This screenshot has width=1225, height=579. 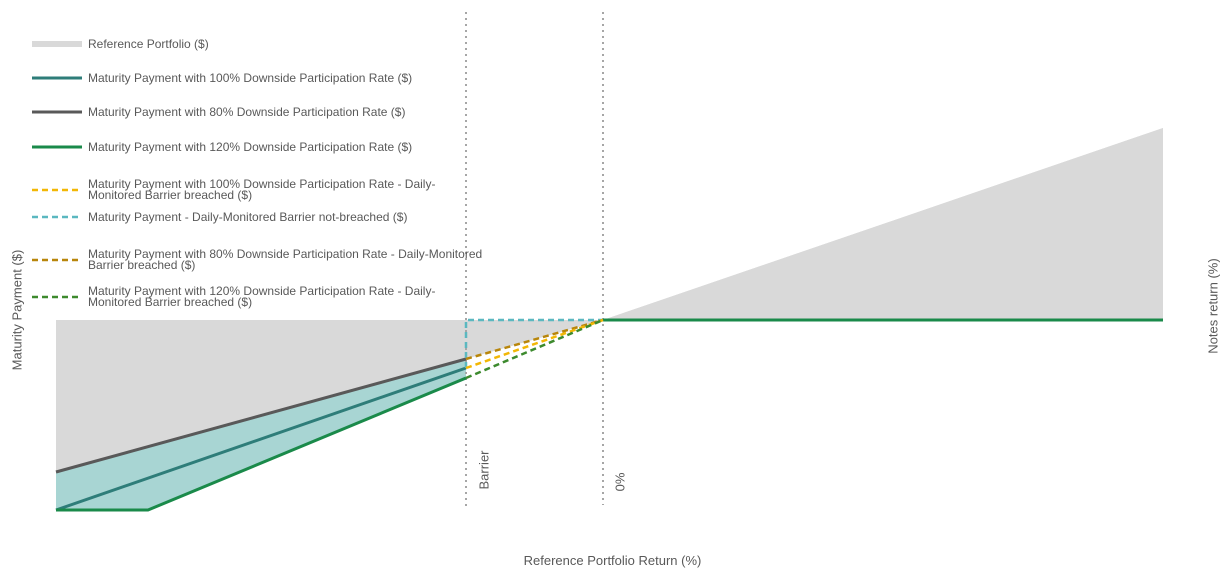 What do you see at coordinates (148, 43) in the screenshot?
I see `legend-label: Reference Portfolio ($)` at bounding box center [148, 43].